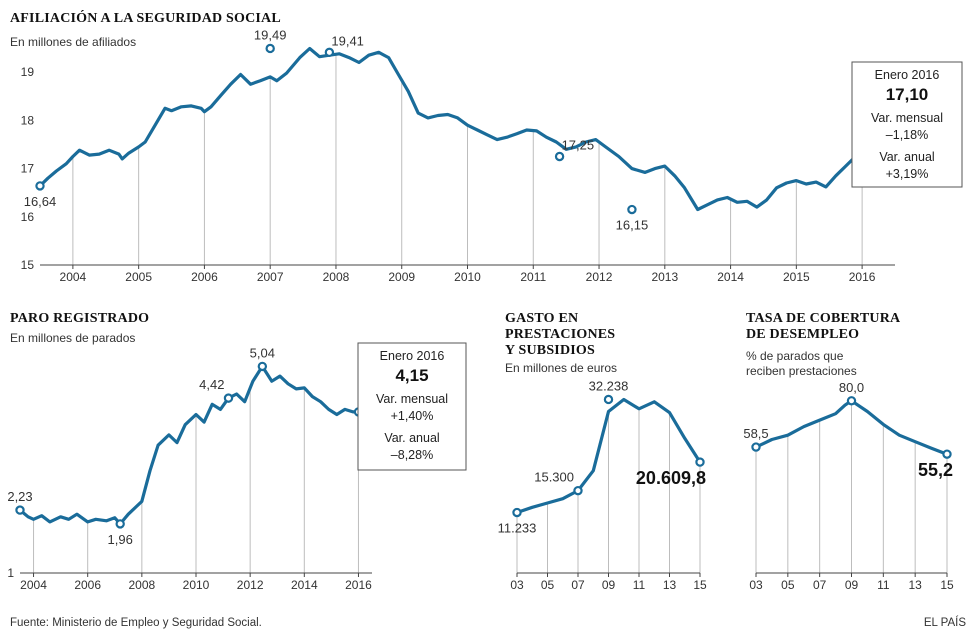  What do you see at coordinates (609, 385) in the screenshot?
I see `data-label: 32.238` at bounding box center [609, 385].